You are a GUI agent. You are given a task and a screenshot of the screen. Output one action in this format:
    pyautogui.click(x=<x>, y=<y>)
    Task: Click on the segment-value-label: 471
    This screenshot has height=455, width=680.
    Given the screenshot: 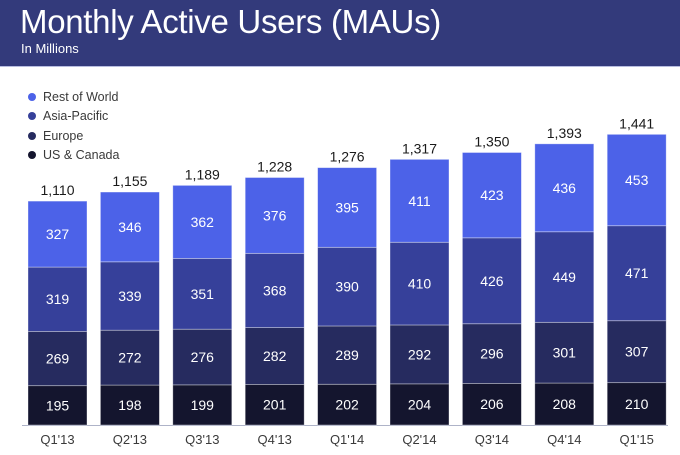 What is the action you would take?
    pyautogui.click(x=637, y=273)
    